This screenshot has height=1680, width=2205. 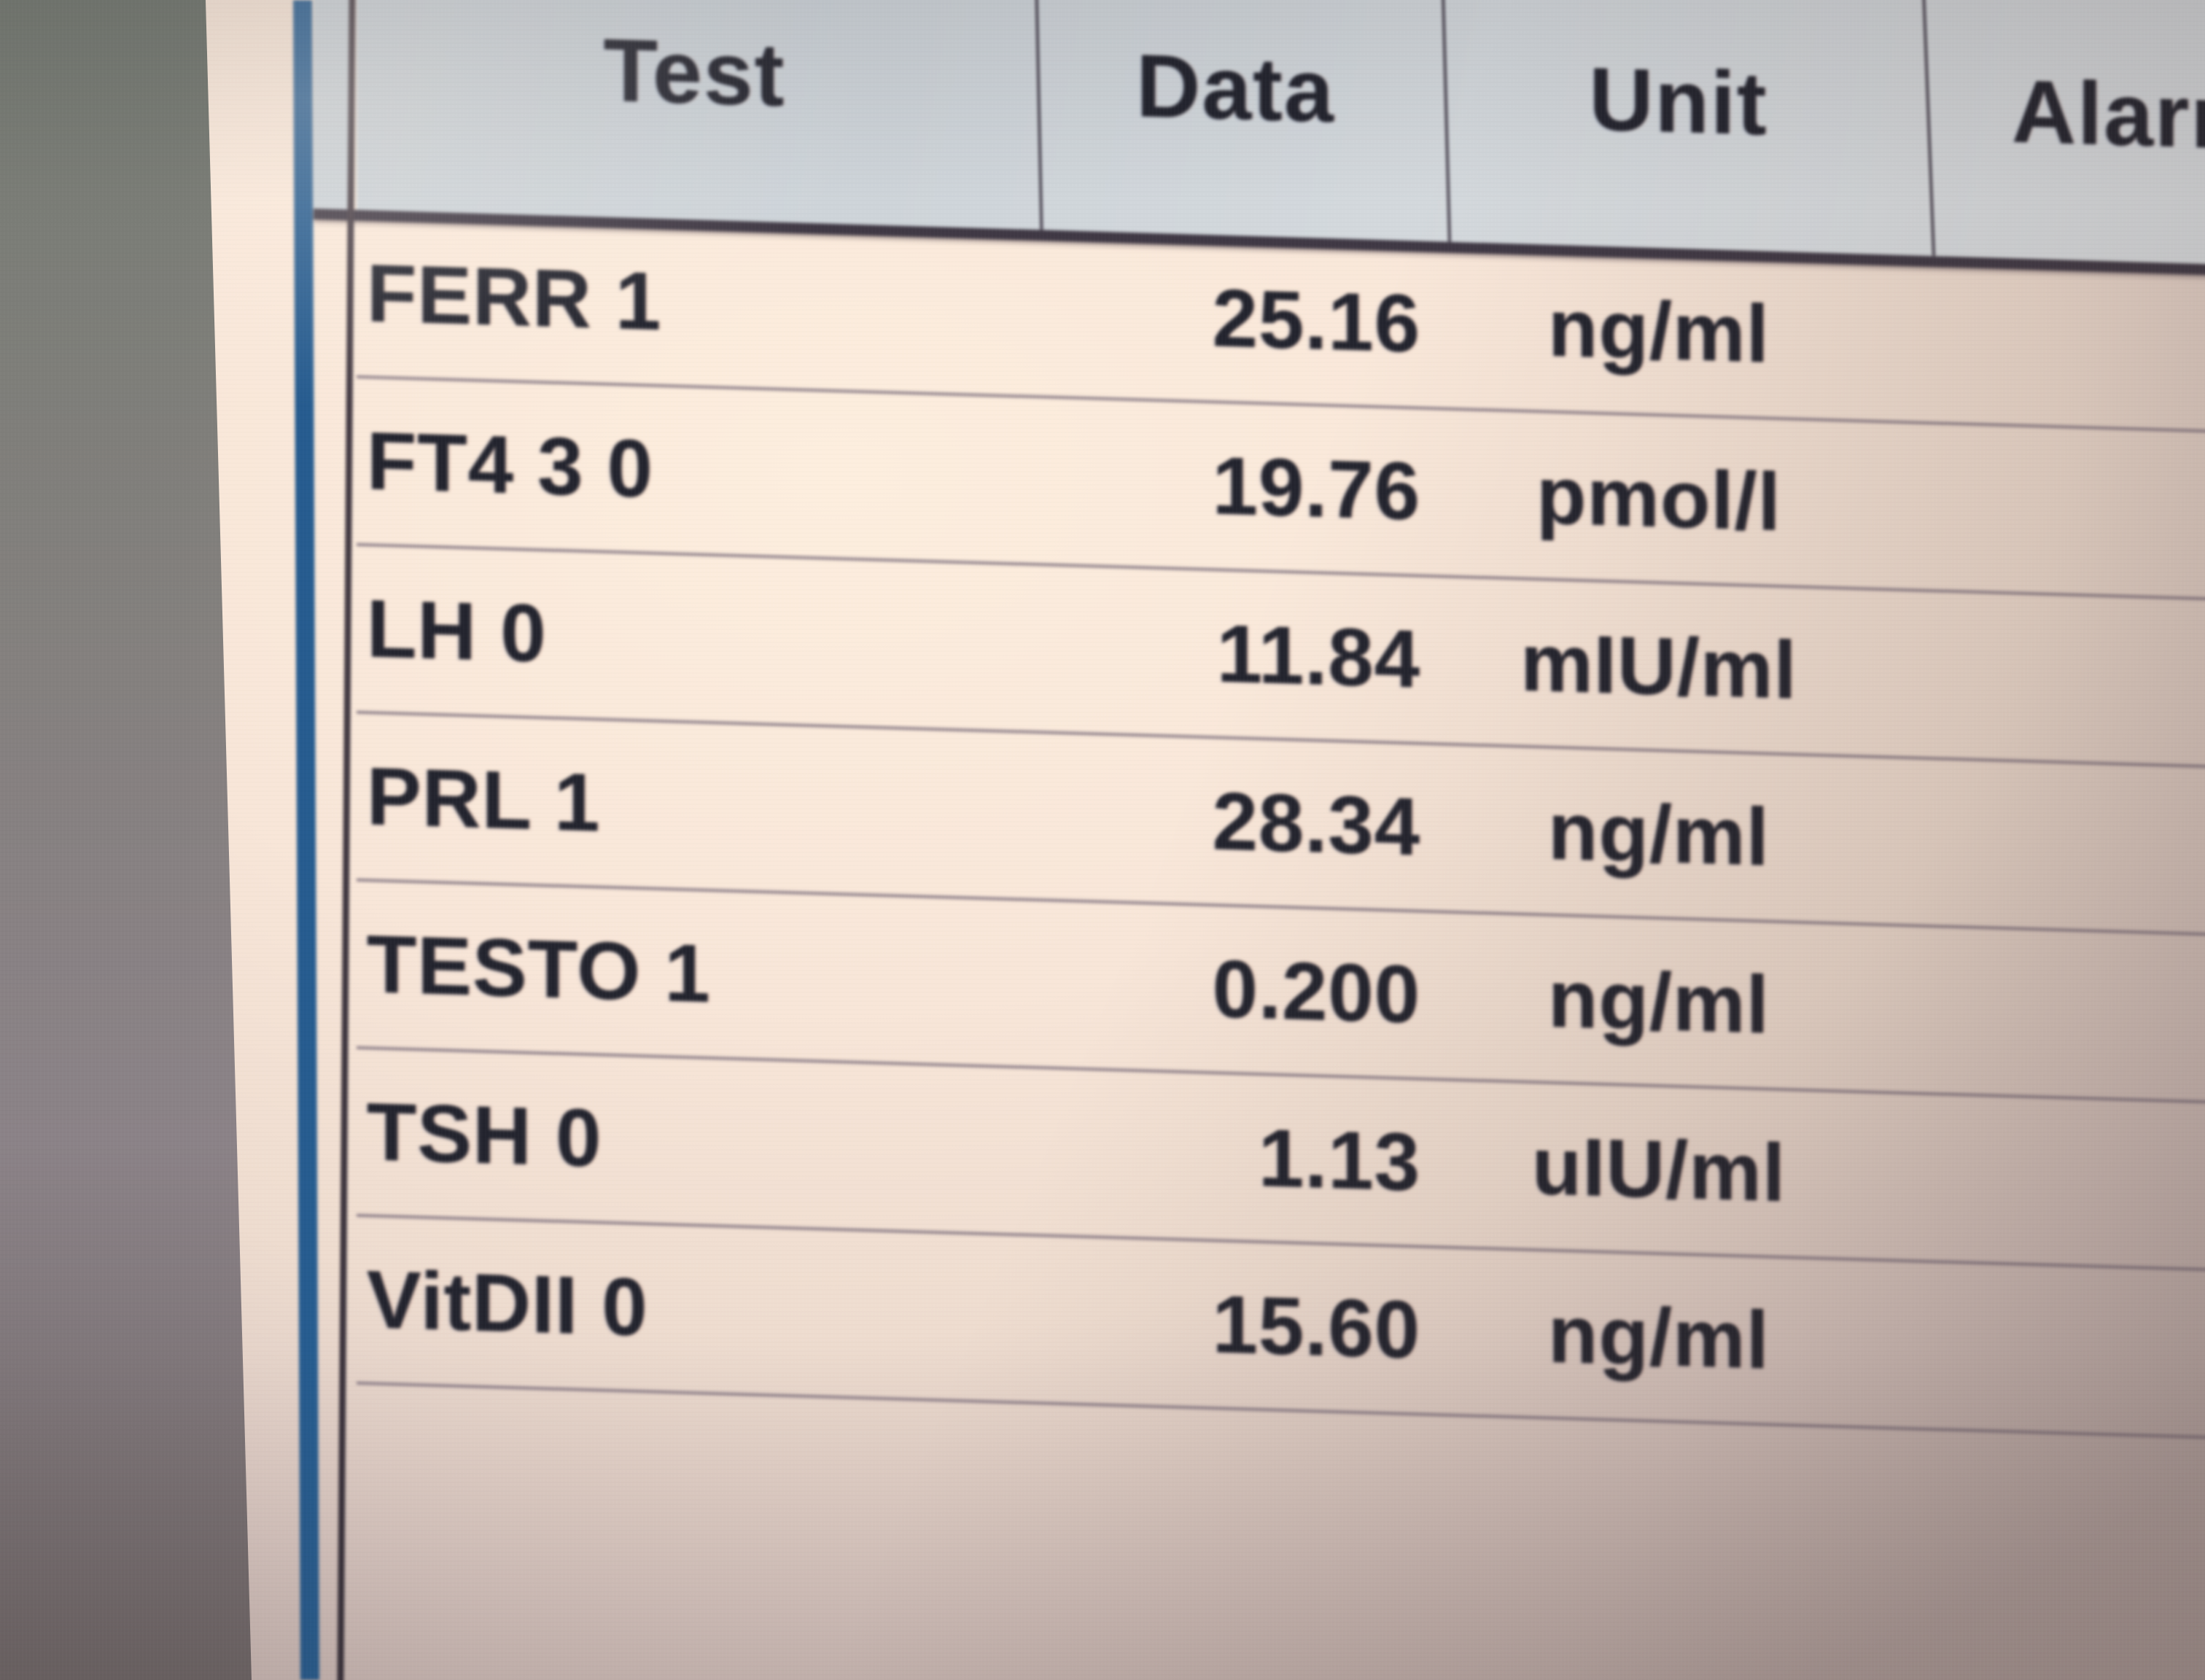 I want to click on data-value-cell: 1.13, so click(x=1339, y=1160).